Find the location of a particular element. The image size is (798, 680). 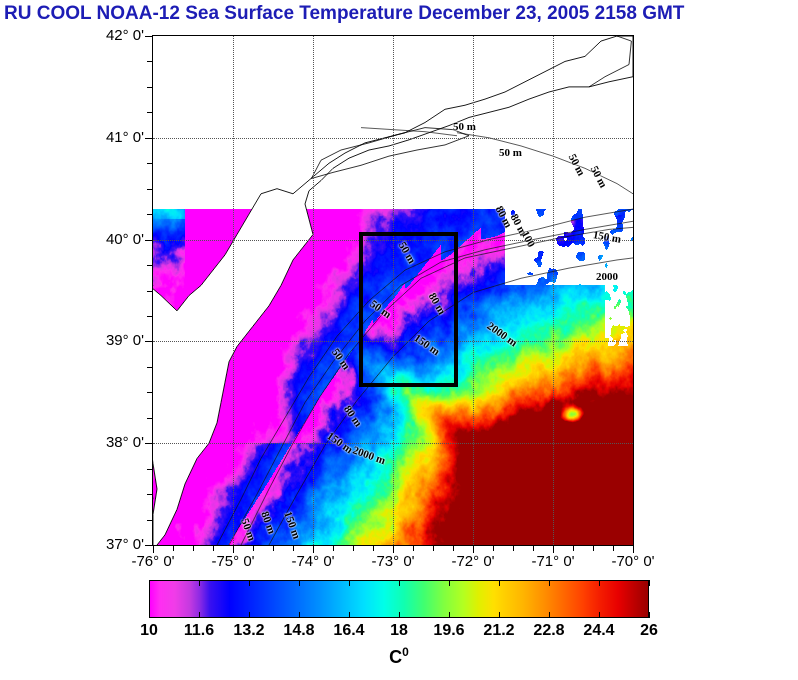

gridline-lat is located at coordinates (393, 545).